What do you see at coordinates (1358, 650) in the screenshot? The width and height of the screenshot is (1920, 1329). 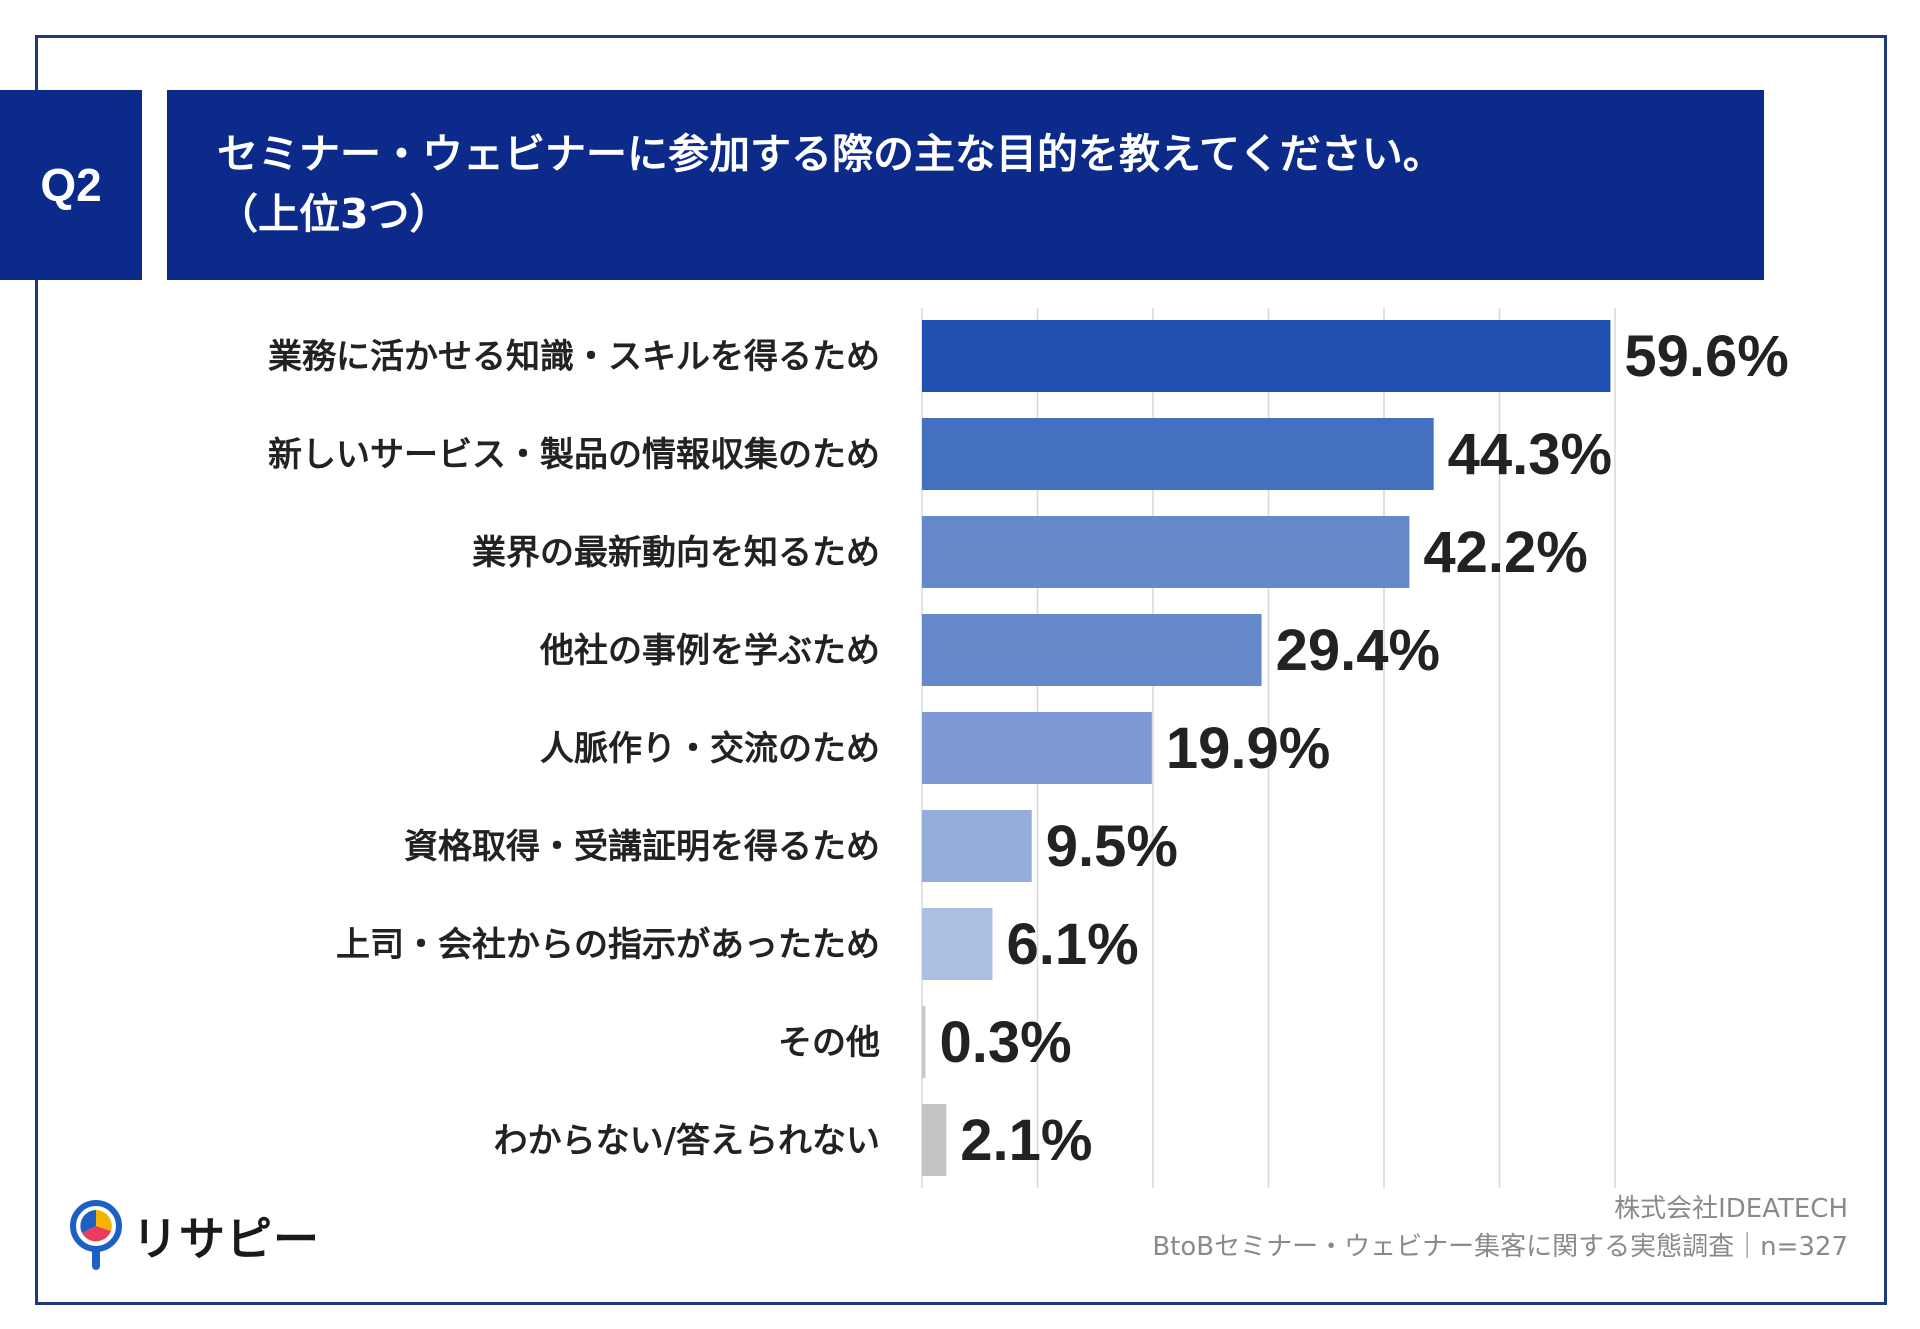 I see `value-label: 29.4%` at bounding box center [1358, 650].